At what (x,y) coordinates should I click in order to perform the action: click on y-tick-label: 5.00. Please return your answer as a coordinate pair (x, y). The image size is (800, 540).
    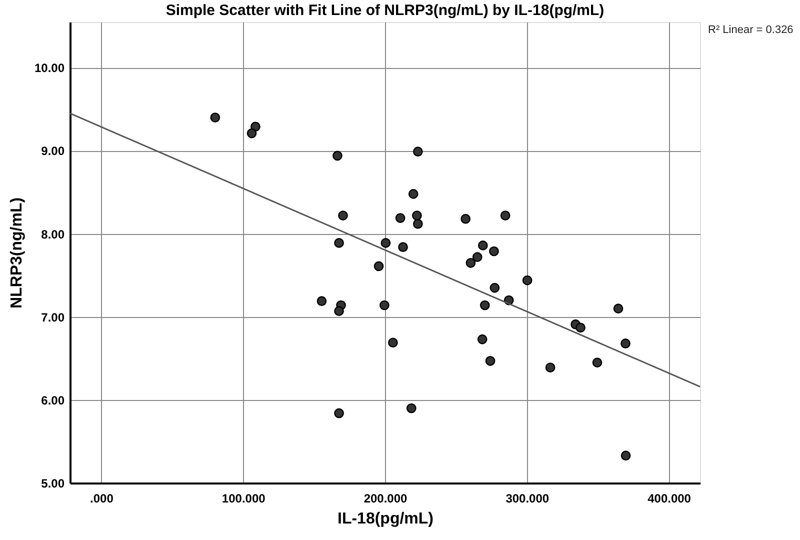
    Looking at the image, I should click on (53, 483).